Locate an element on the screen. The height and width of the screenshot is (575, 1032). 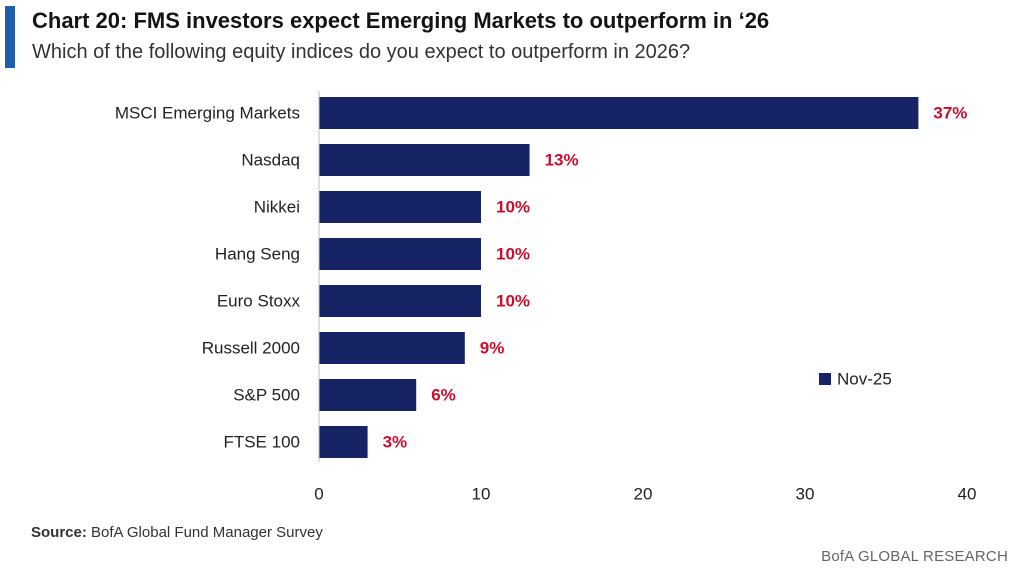
source-note: Source: BofA Global Fund Manager Survey is located at coordinates (177, 532).